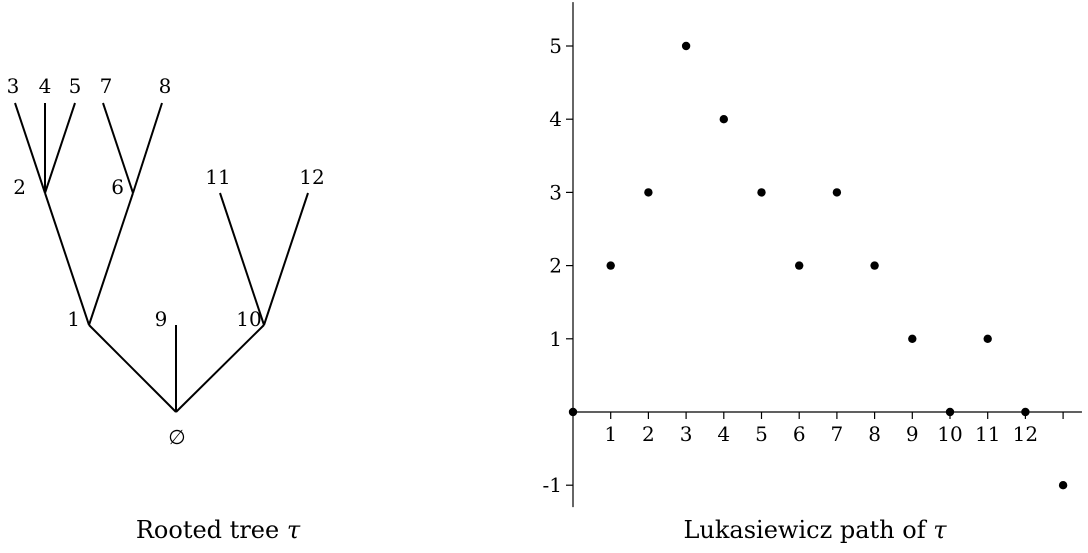 The height and width of the screenshot is (553, 1088). I want to click on y-tick-label-2: 2, so click(555, 266).